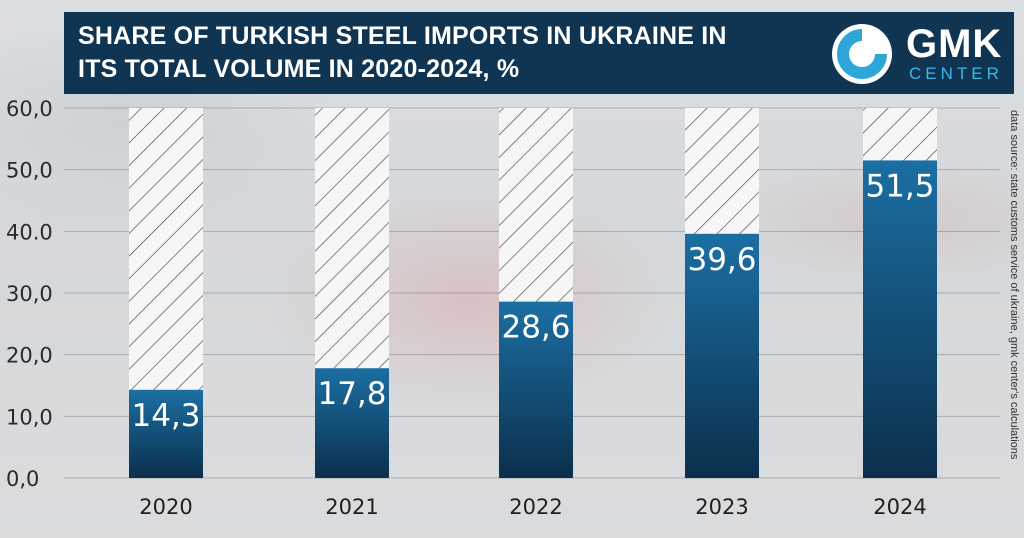 This screenshot has width=1024, height=538. Describe the element at coordinates (165, 507) in the screenshot. I see `x-tick-label: 2020` at that location.